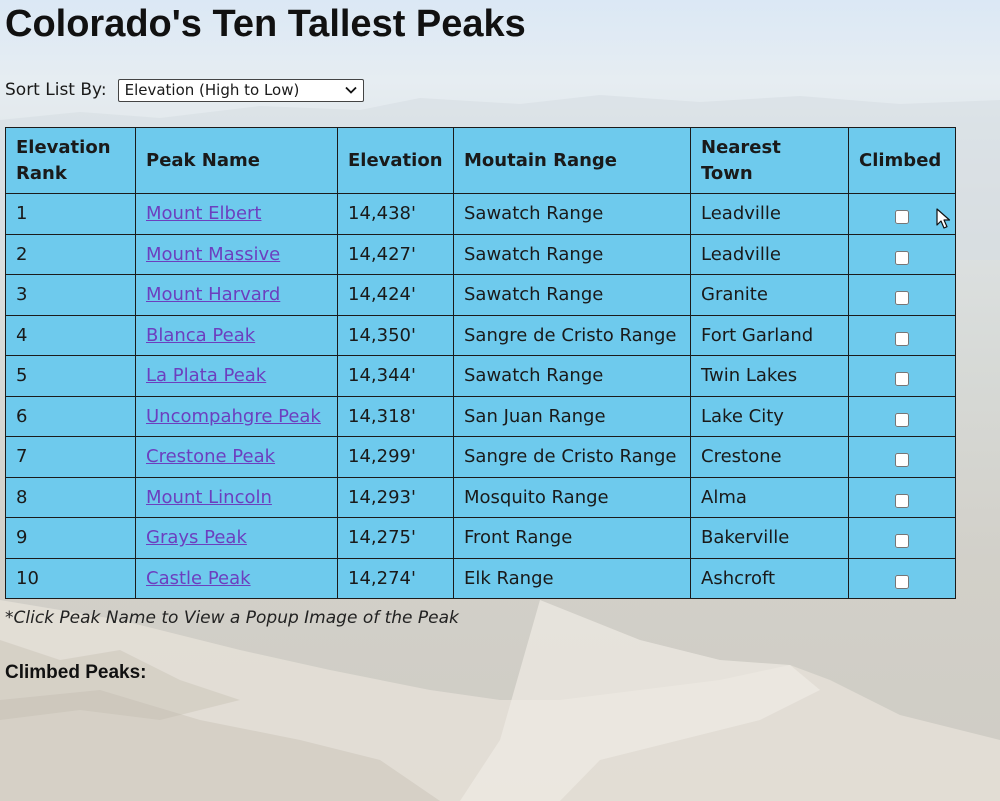  I want to click on rank-cell: 8, so click(70, 497).